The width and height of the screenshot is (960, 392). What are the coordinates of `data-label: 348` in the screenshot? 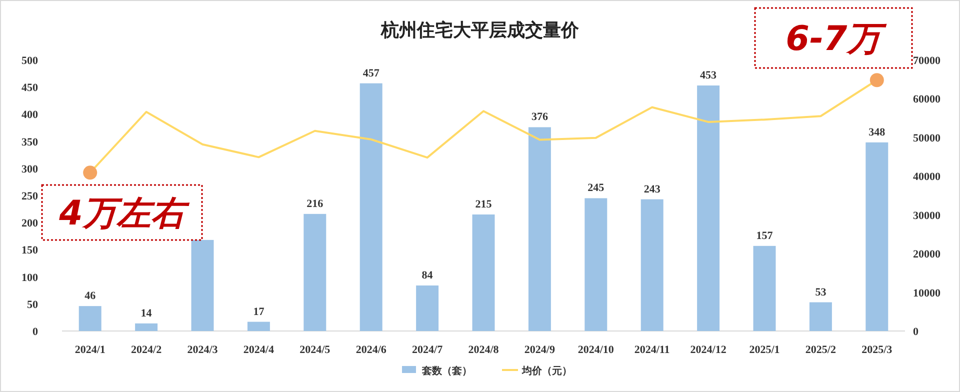 It's located at (877, 132).